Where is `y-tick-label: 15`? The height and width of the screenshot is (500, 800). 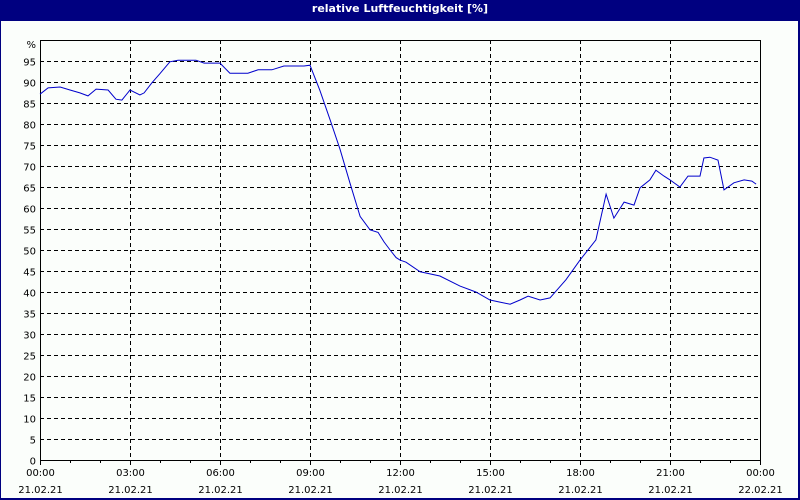
y-tick-label: 15 is located at coordinates (29, 399).